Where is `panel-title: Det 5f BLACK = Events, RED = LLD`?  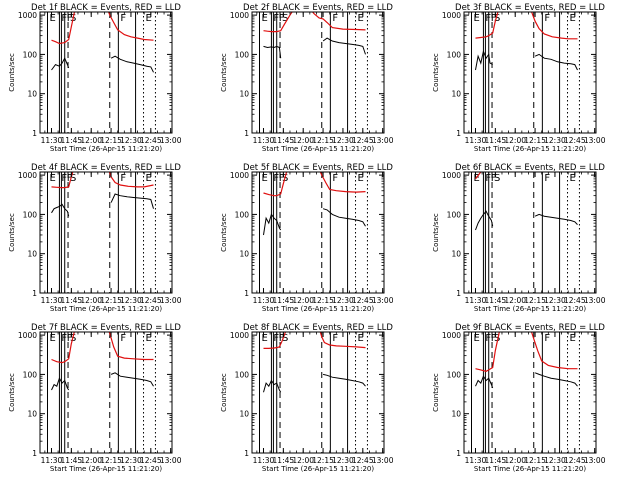
panel-title: Det 5f BLACK = Events, RED = LLD is located at coordinates (318, 168).